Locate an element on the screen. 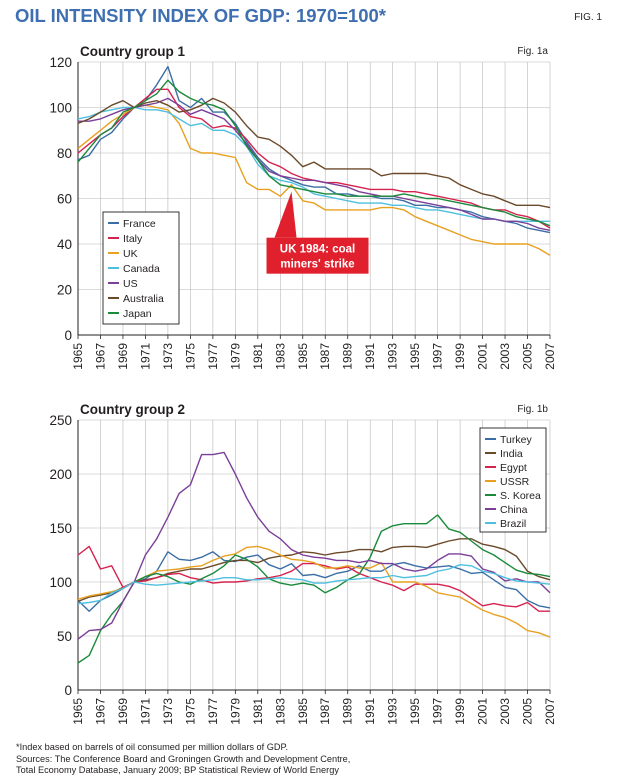 This screenshot has height=781, width=620. series-line-ussr is located at coordinates (314, 591).